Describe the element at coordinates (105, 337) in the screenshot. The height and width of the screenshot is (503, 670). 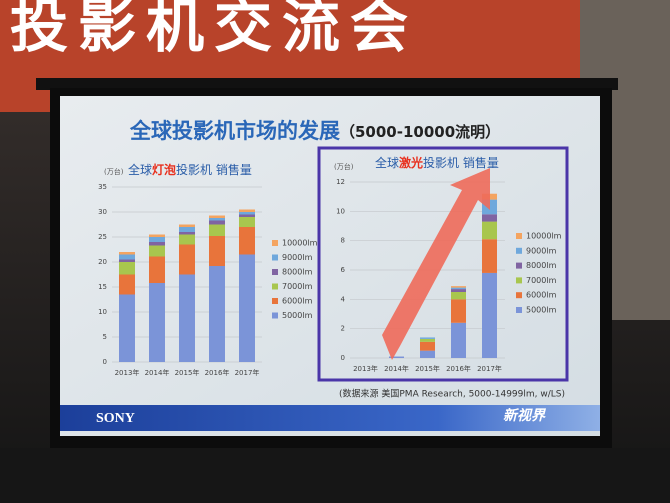
I see `y-tick-label: 5` at that location.